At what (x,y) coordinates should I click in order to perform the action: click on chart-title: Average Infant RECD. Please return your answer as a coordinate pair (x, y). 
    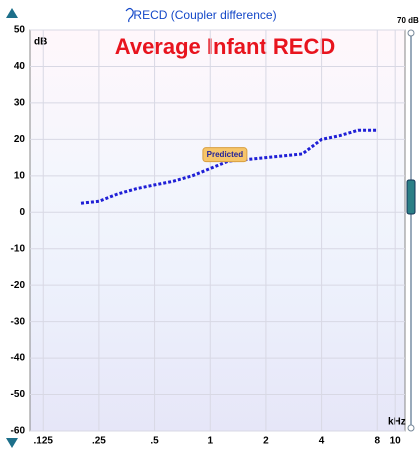
    Looking at the image, I should click on (225, 46).